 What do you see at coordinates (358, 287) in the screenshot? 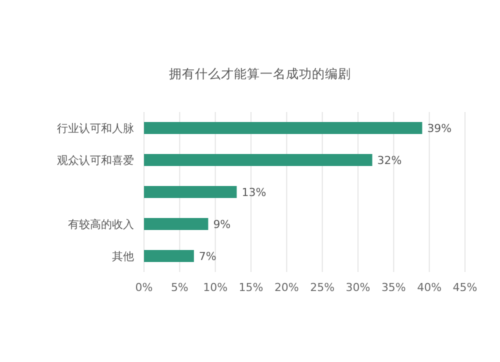
I see `x-tick-label: 30%` at bounding box center [358, 287].